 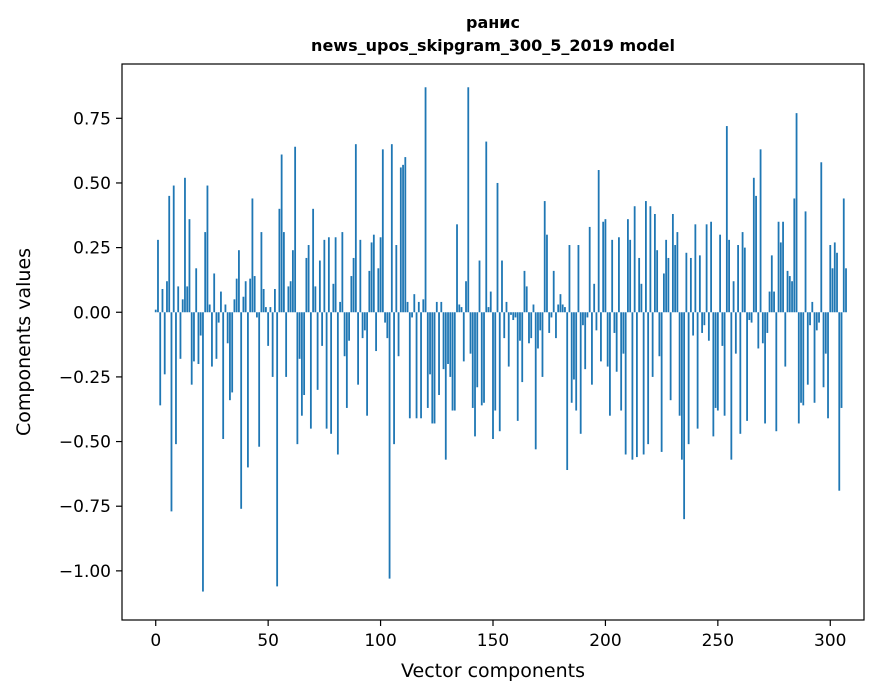 I want to click on x-tick-label: 150, so click(x=493, y=641).